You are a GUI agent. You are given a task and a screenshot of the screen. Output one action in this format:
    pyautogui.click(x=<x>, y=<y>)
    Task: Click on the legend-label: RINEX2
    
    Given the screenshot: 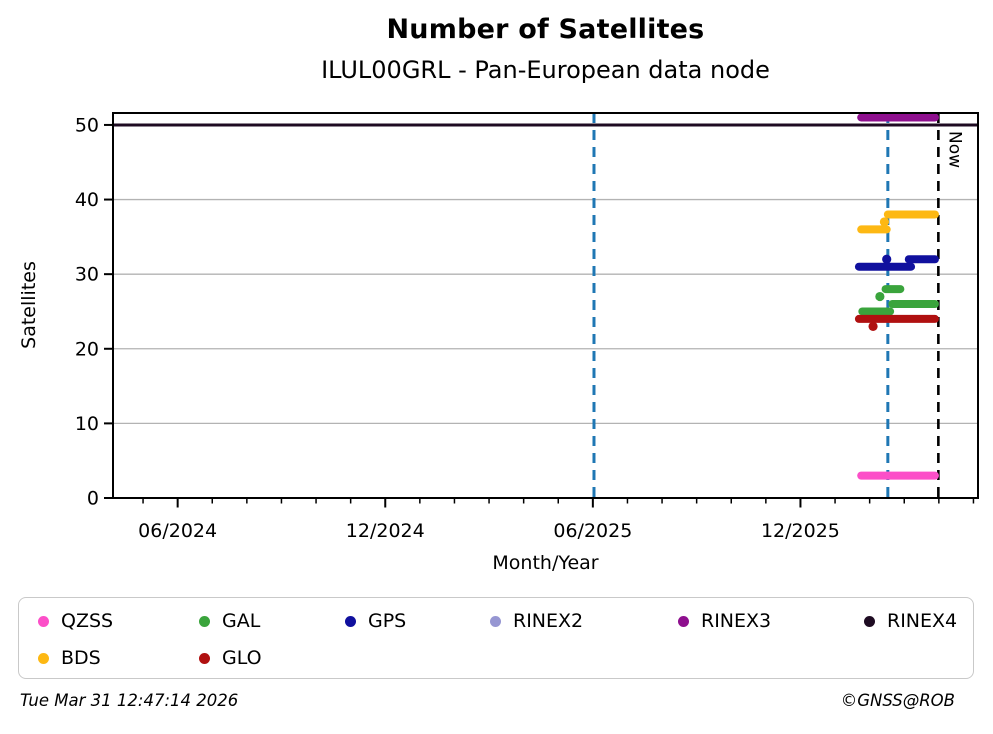 What is the action you would take?
    pyautogui.click(x=548, y=621)
    